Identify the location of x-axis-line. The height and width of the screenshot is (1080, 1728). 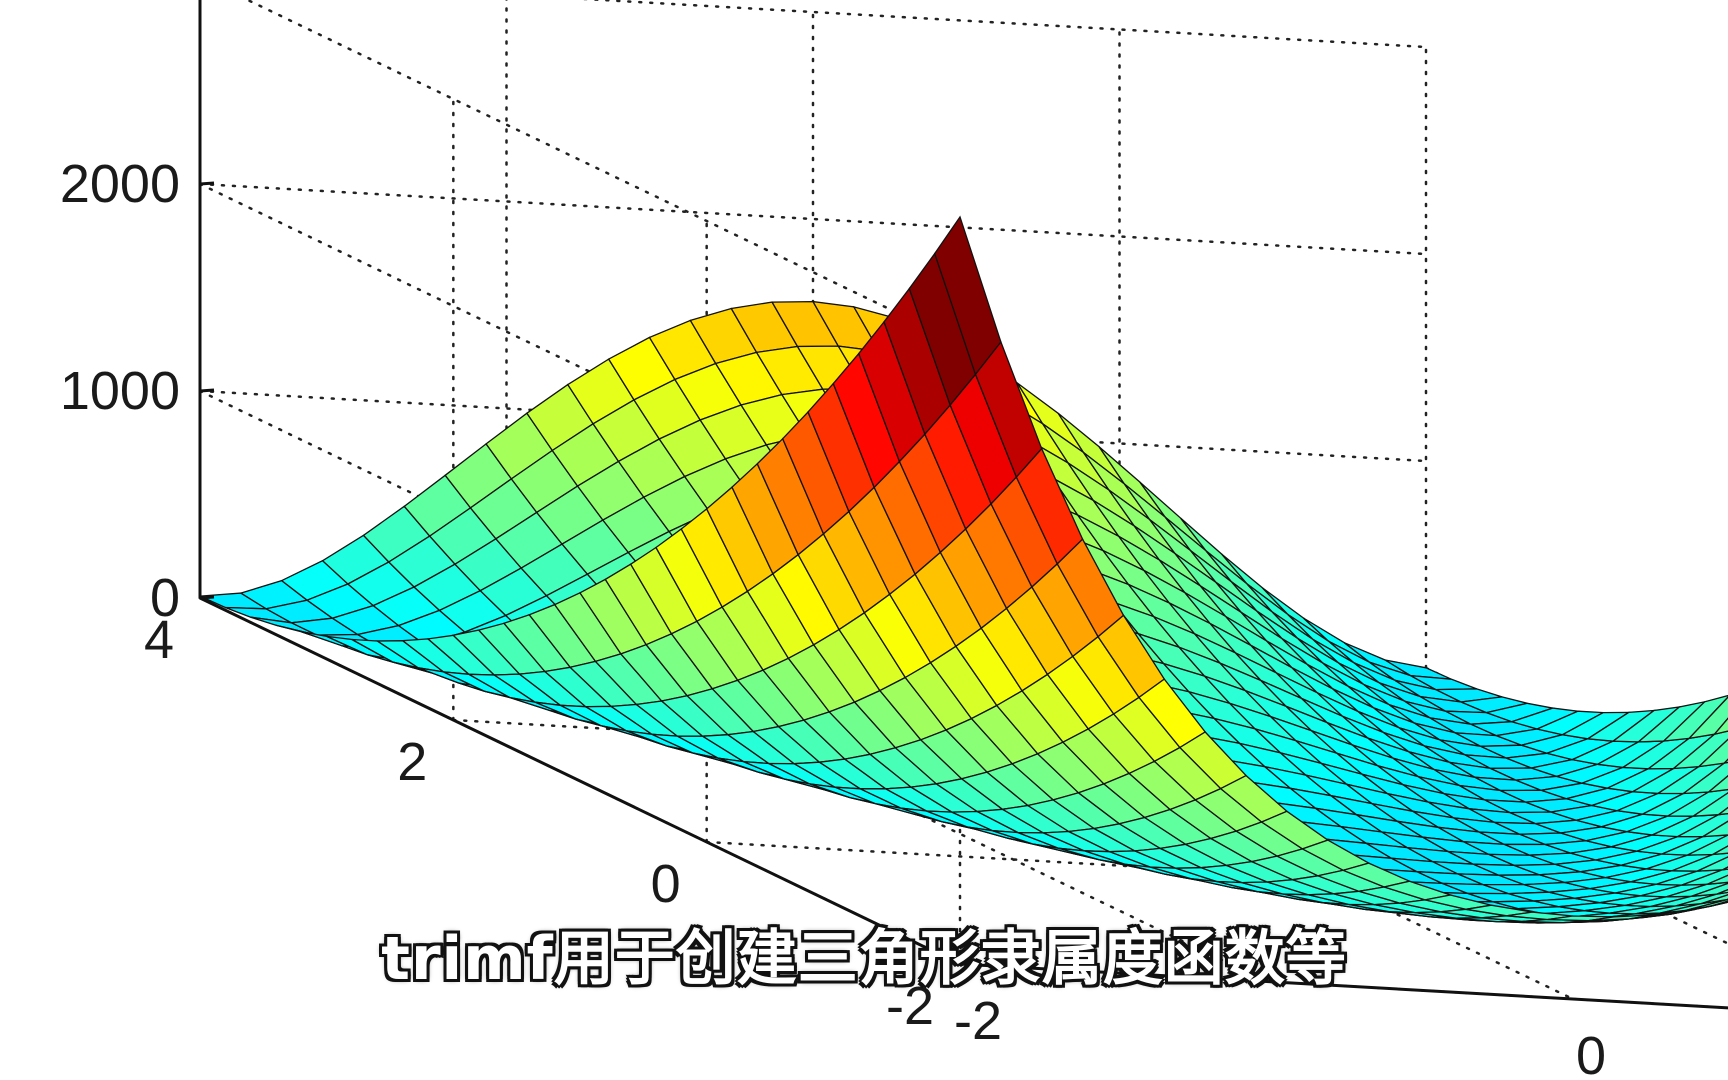
(1343, 986).